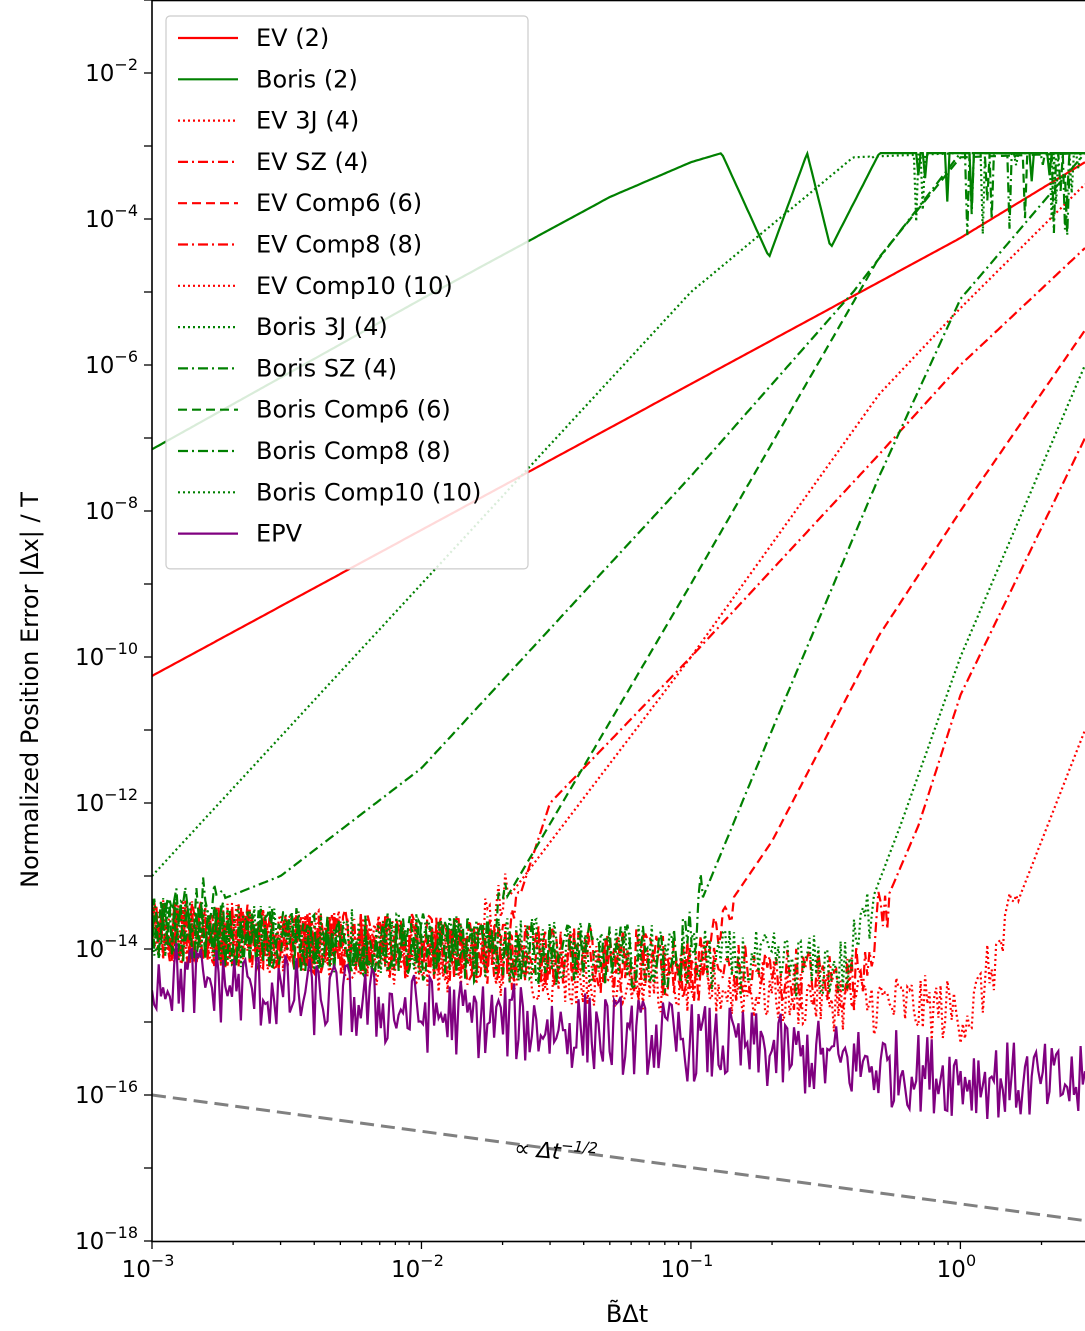 This screenshot has height=1331, width=1085. What do you see at coordinates (111, 71) in the screenshot?
I see `y-tick-label: 10⁻²` at bounding box center [111, 71].